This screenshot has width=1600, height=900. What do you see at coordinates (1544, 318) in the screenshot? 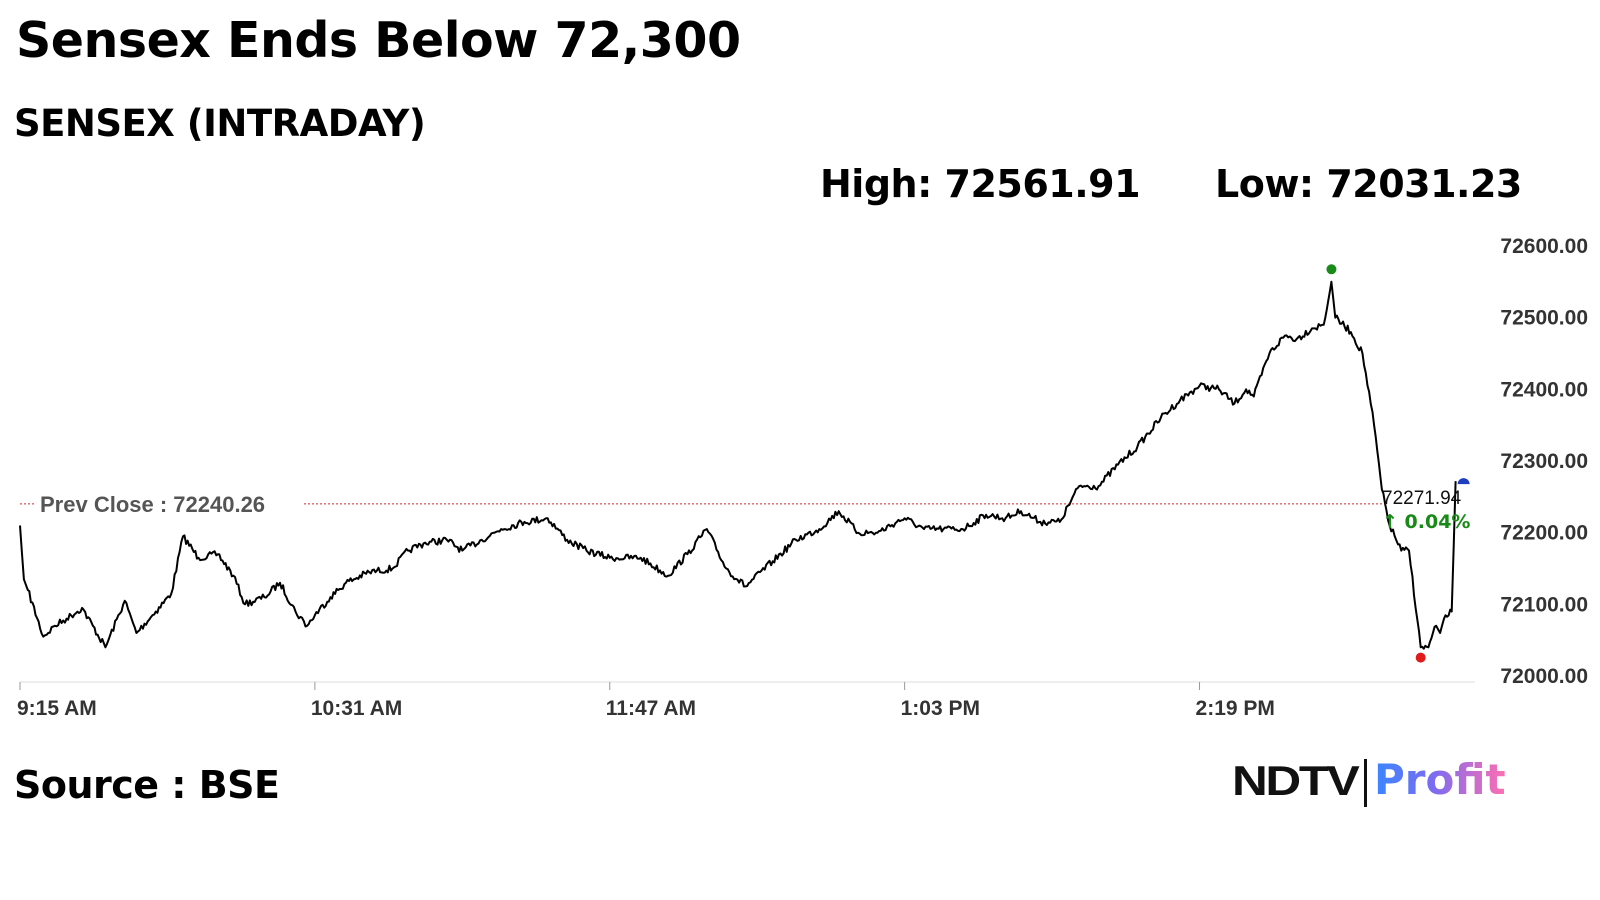
I see `y-tick-label: 72500.00` at bounding box center [1544, 318].